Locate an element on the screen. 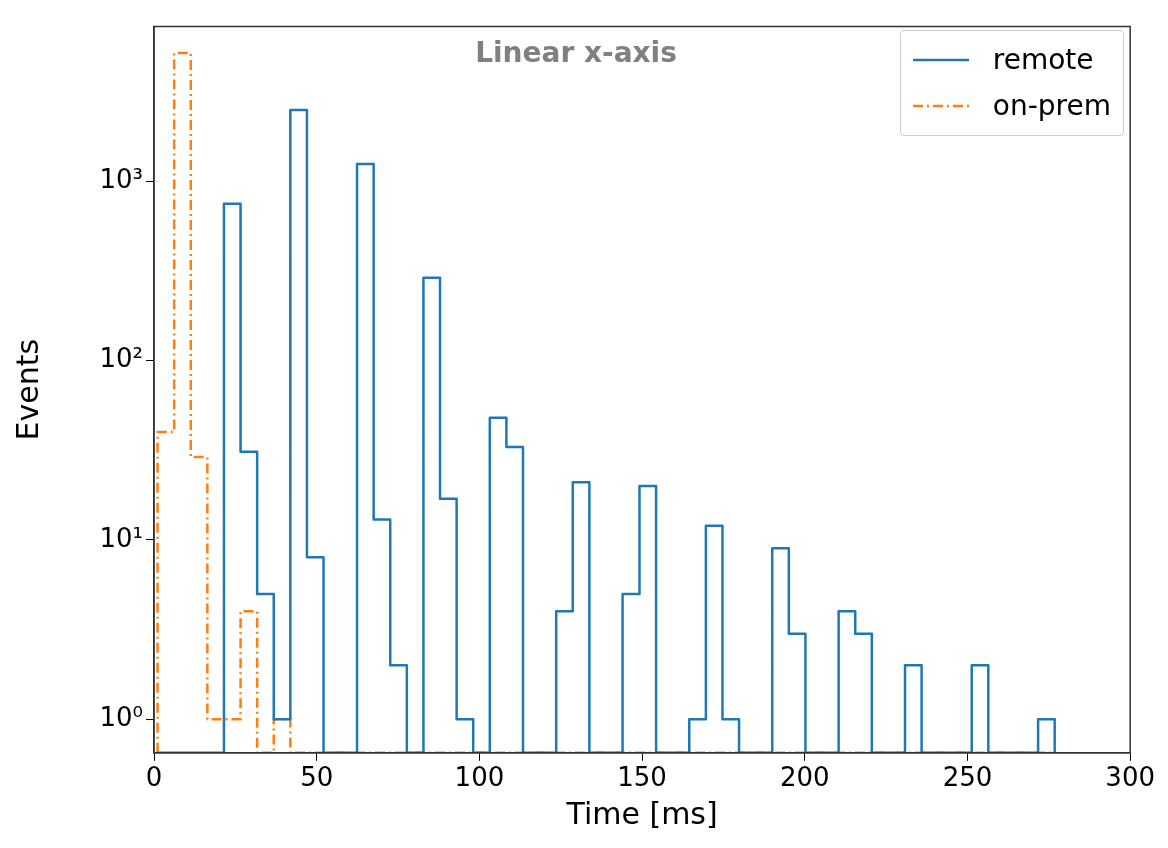  legend-label: on-prem is located at coordinates (1051, 106).